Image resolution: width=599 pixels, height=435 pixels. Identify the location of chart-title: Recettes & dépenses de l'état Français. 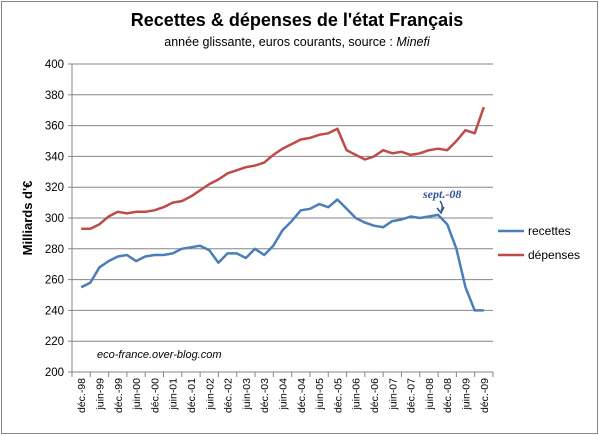
(297, 20).